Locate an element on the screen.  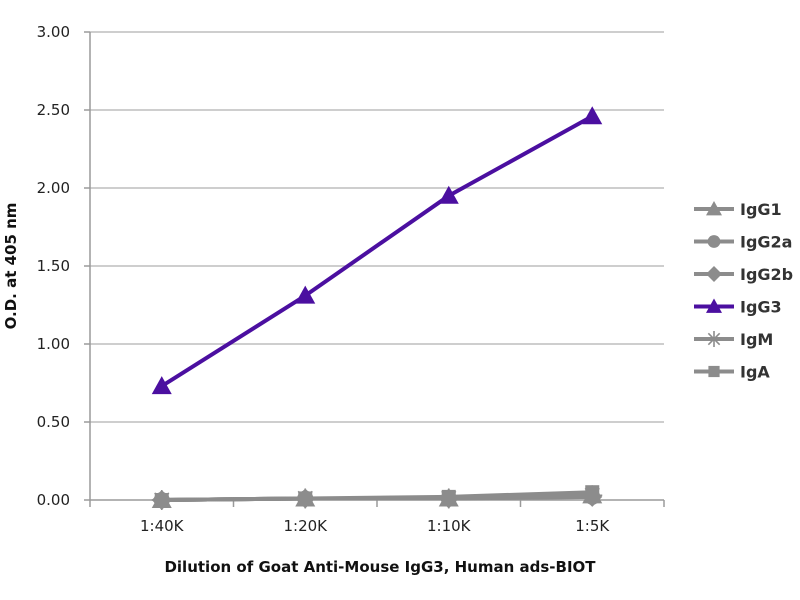
legend-label: IgA is located at coordinates (755, 372).